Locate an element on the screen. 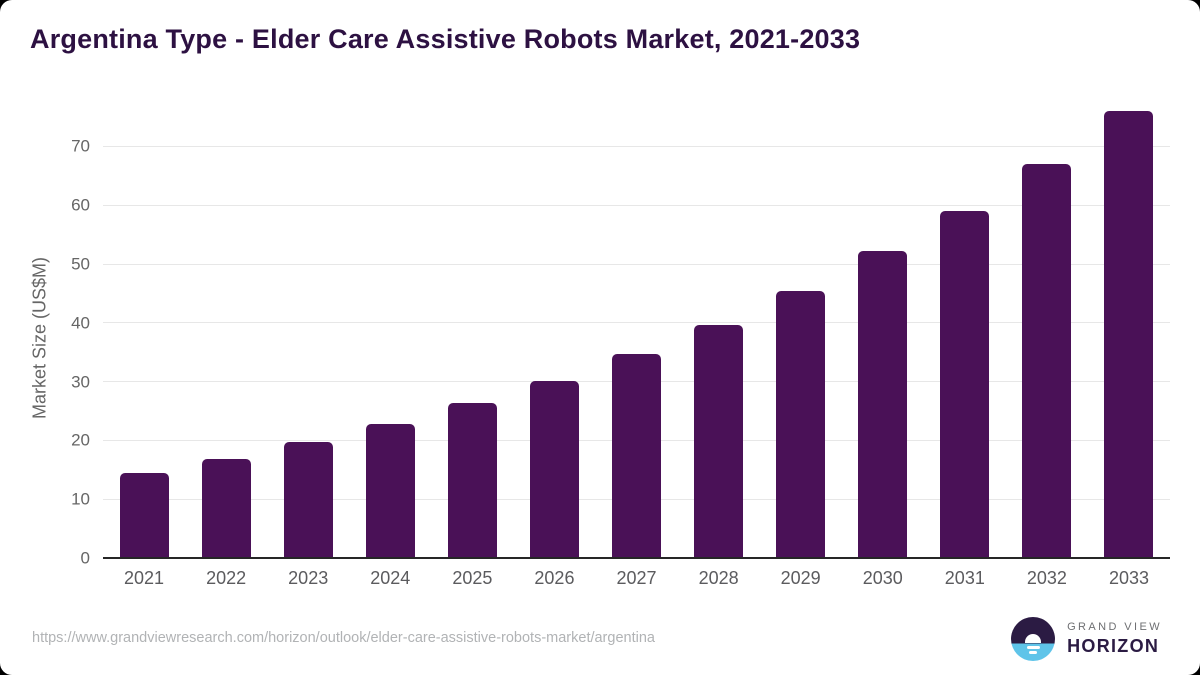 This screenshot has width=1200, height=675. x-tick-label-2026: 2026 is located at coordinates (554, 578).